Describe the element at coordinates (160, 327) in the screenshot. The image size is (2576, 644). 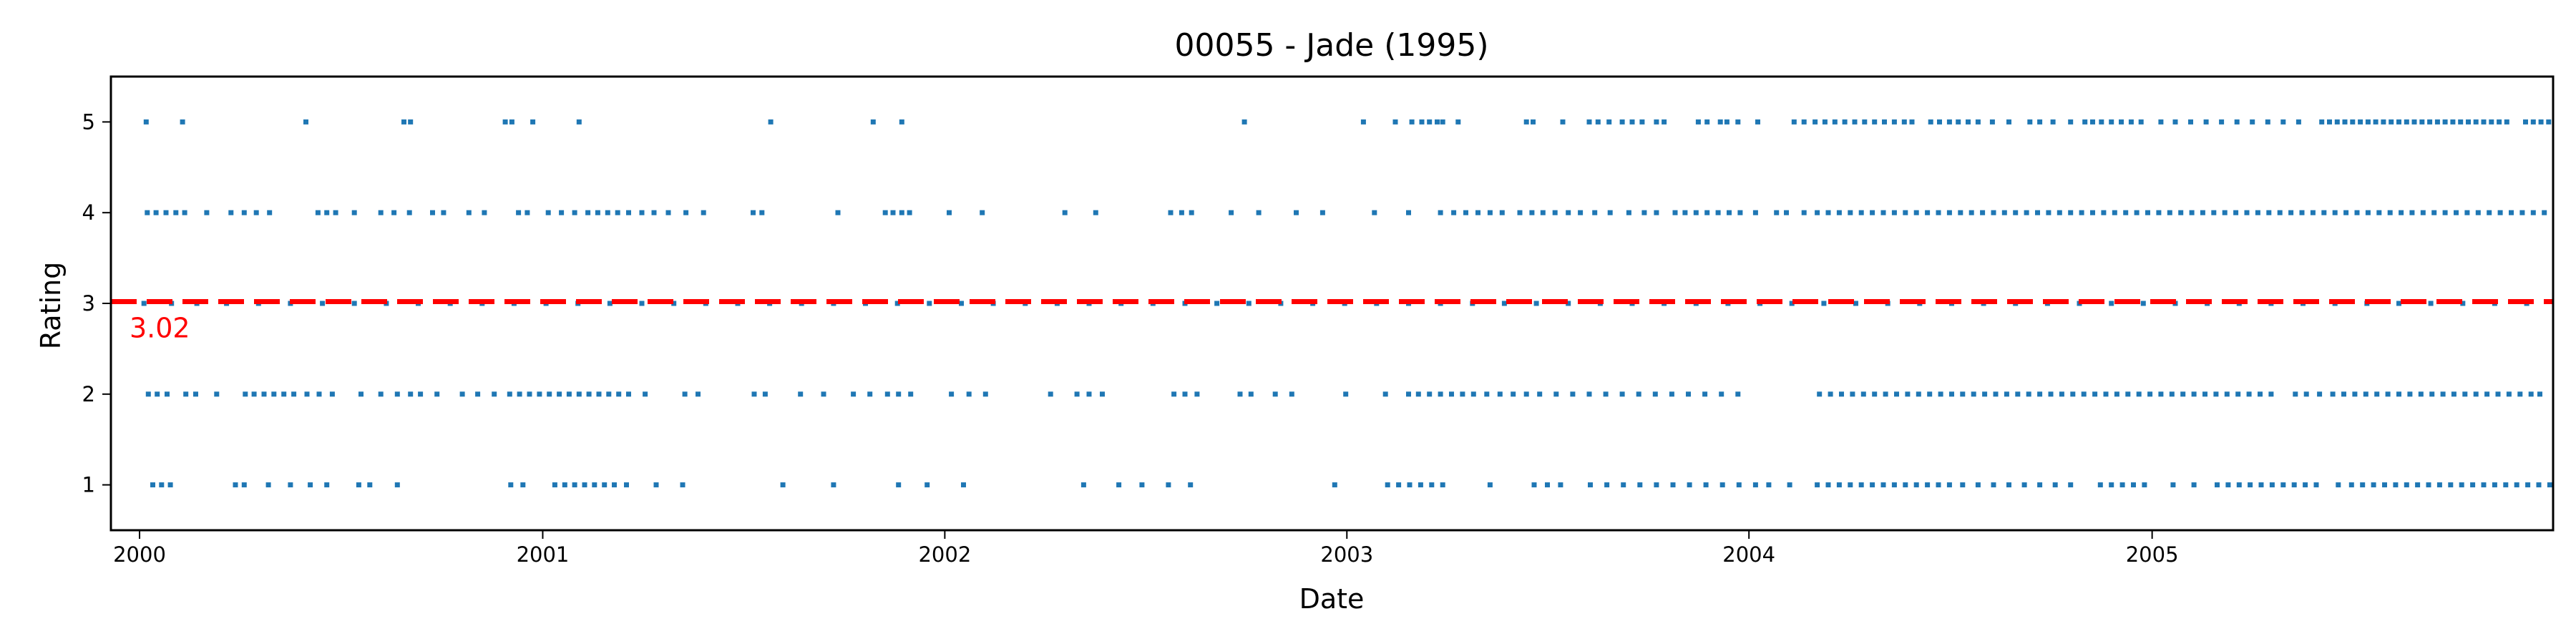
I see `mean-label: 3.02` at that location.